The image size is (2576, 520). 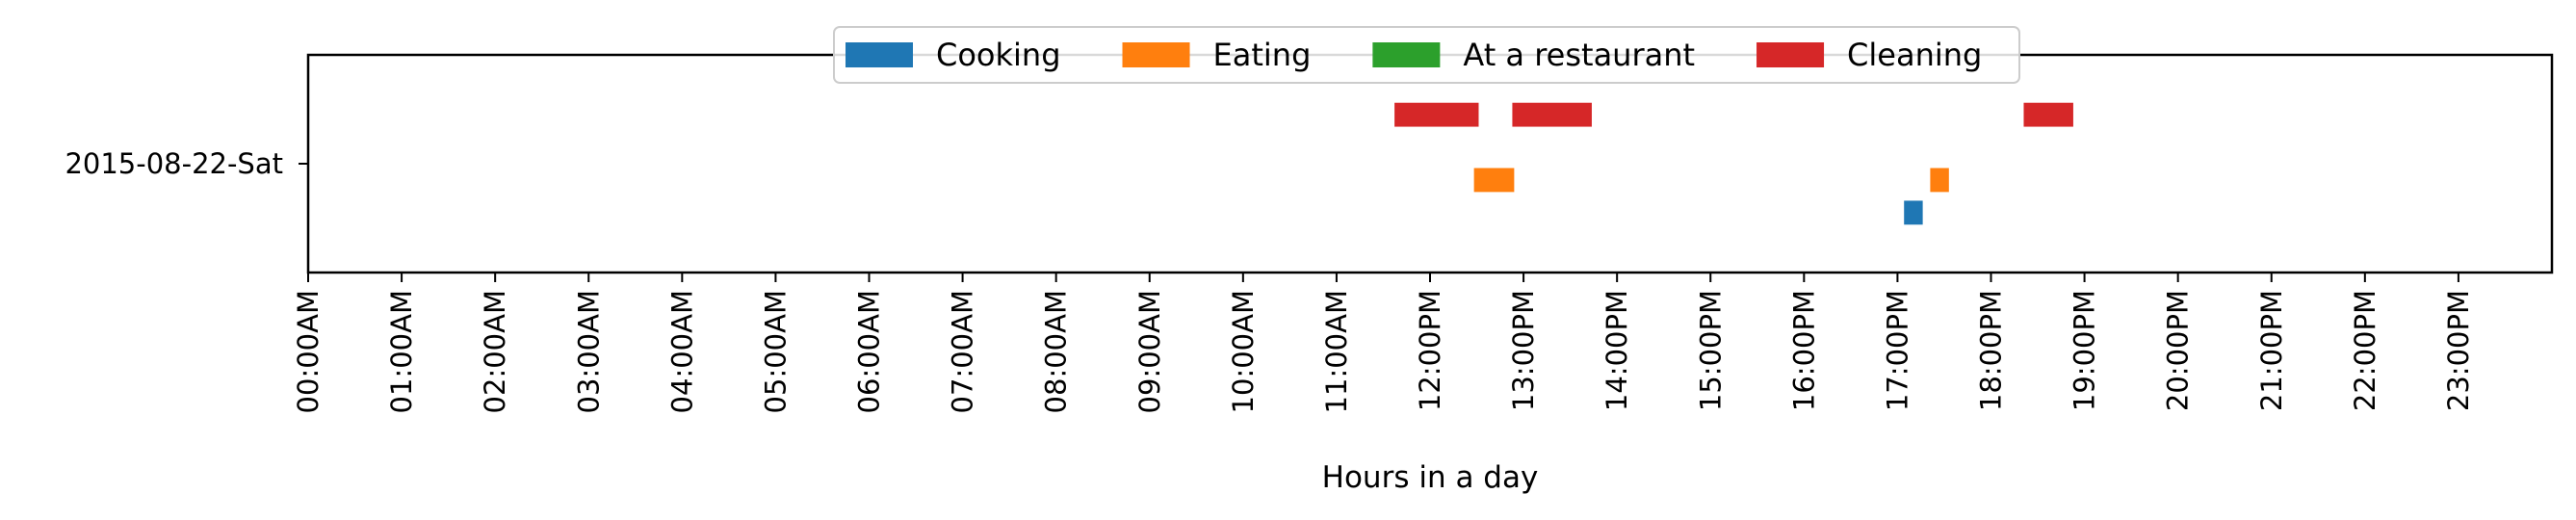 I want to click on x-tick-label: 23:00PM, so click(x=2458, y=351).